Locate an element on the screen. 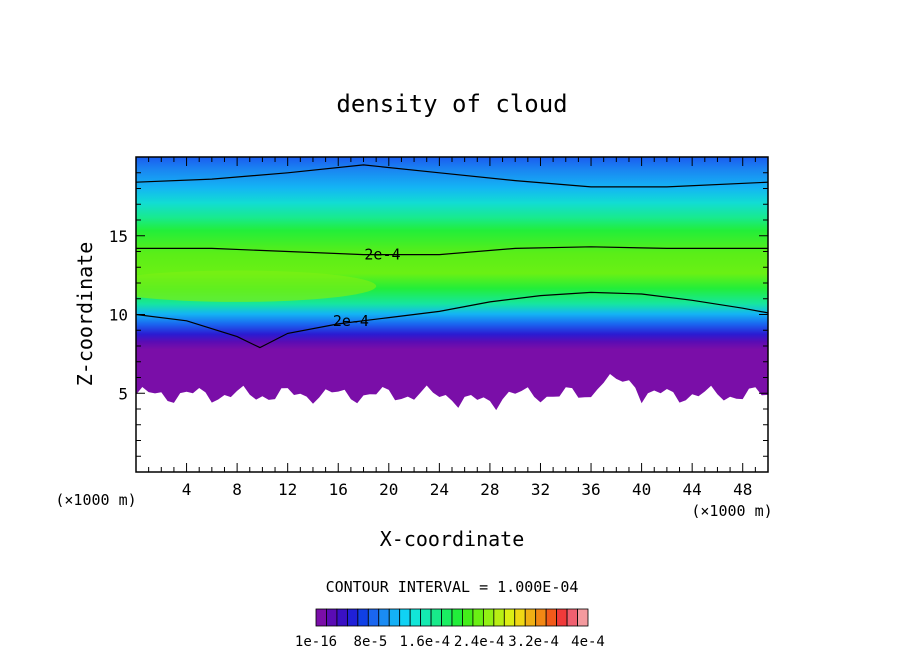 Image resolution: width=904 pixels, height=654 pixels. field-core is located at coordinates (256, 286).